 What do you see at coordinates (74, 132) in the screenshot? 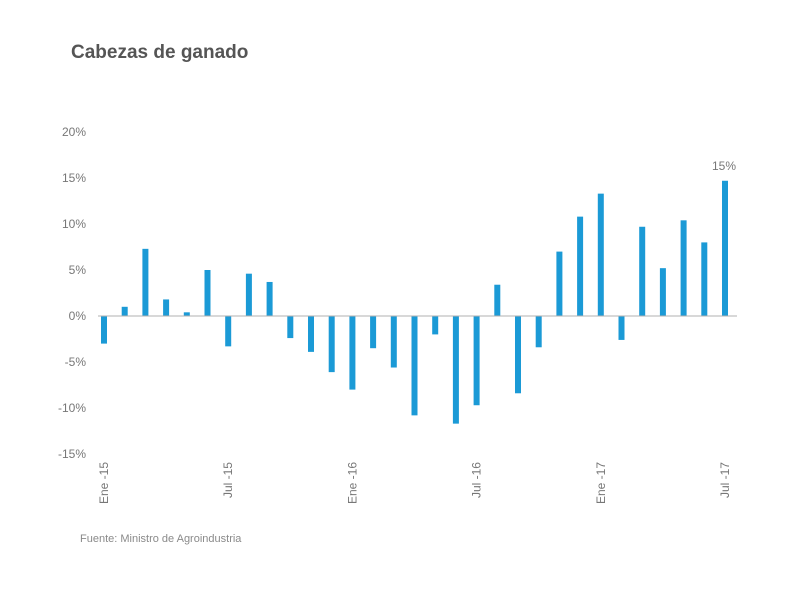
I see `y-tick-label: 20%` at bounding box center [74, 132].